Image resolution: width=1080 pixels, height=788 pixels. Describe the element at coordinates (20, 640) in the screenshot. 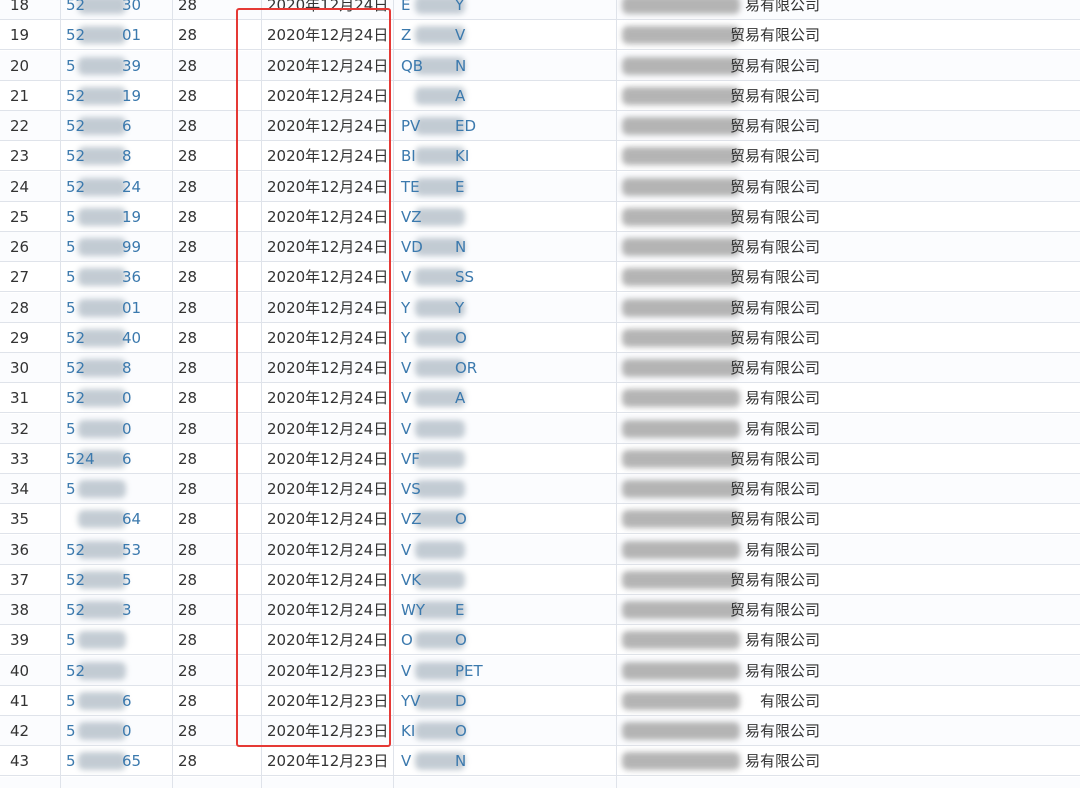

I see `row-number: 39` at that location.